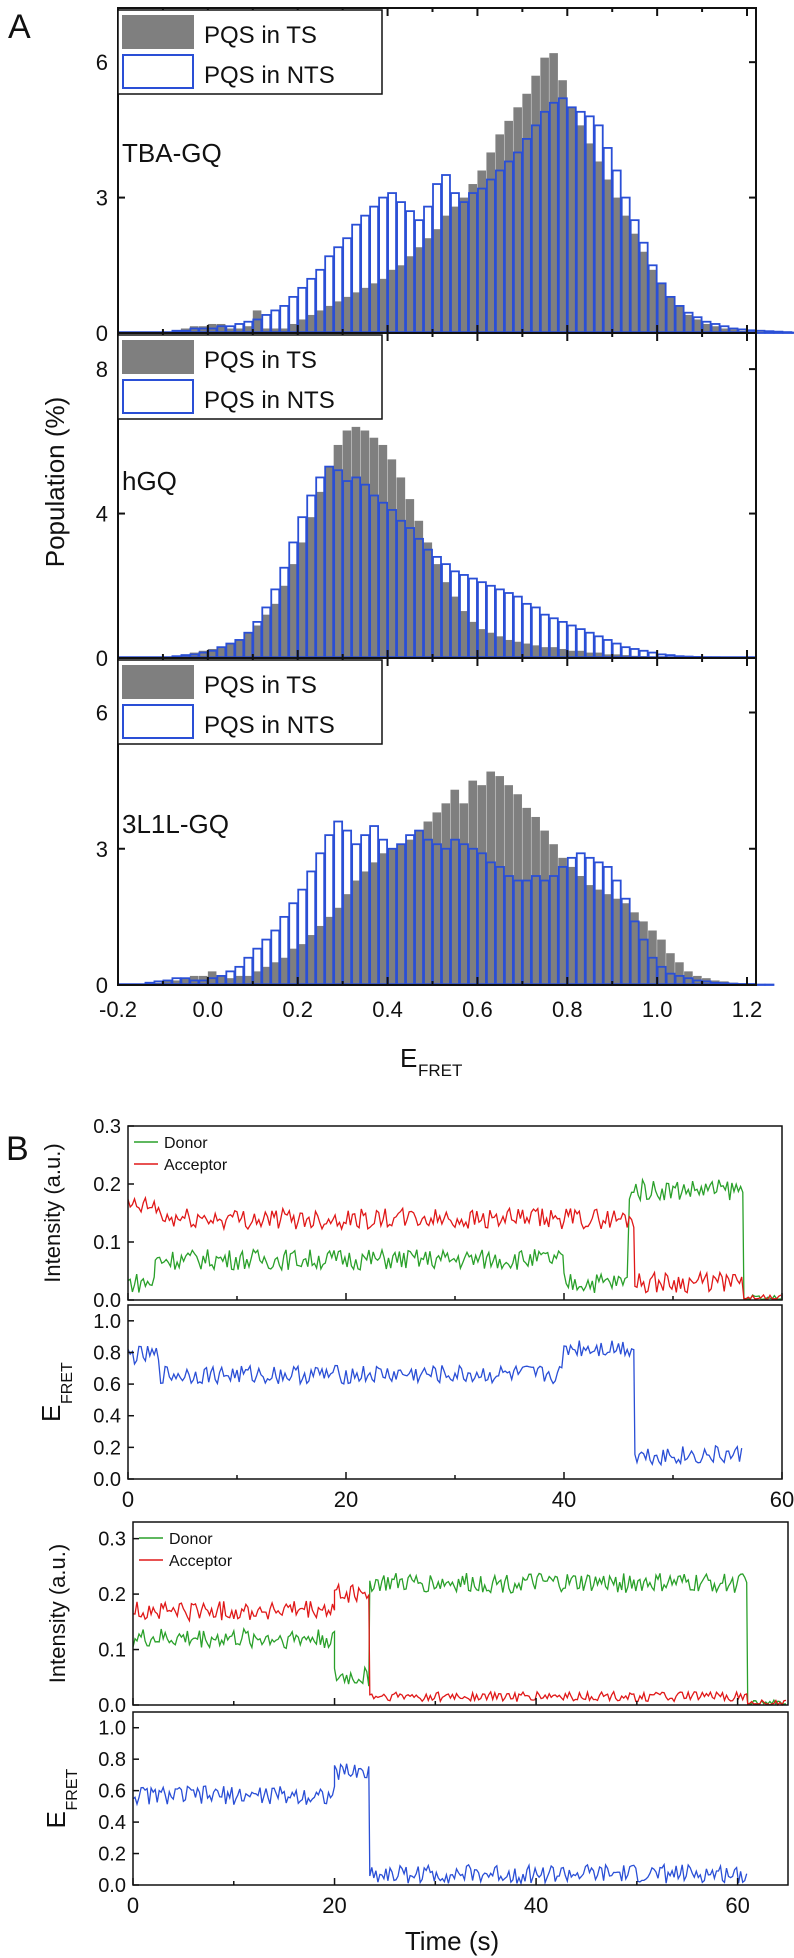 The image size is (794, 1958). I want to click on y-tick-label: 8, so click(102, 369).